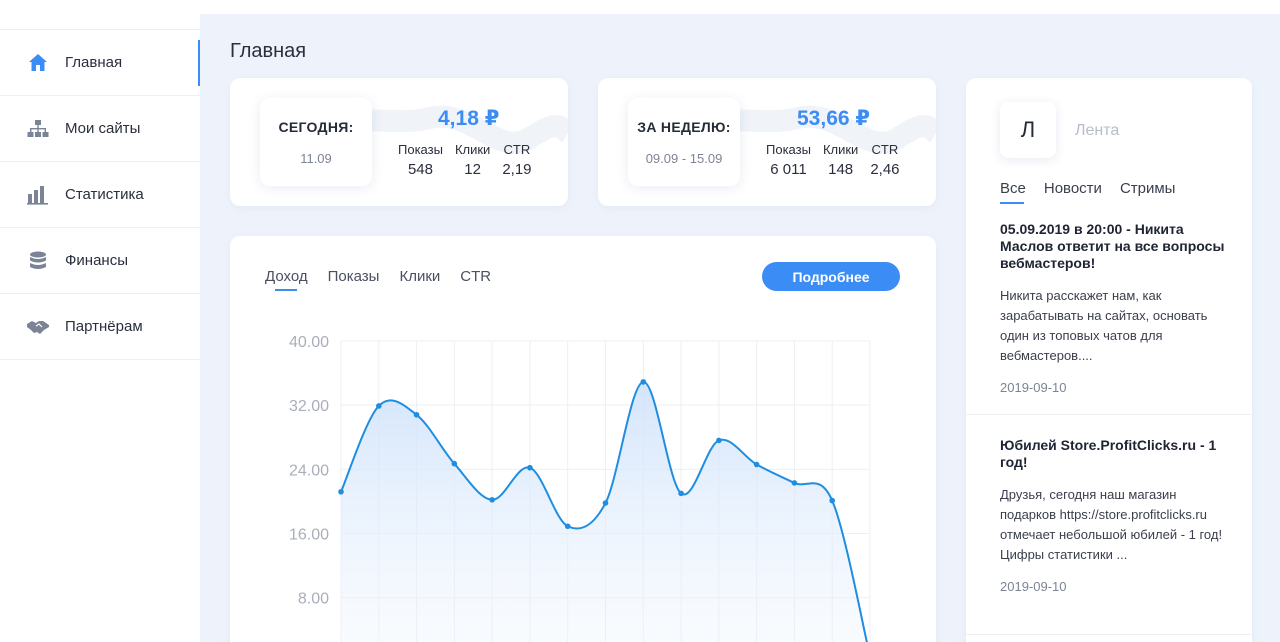 The height and width of the screenshot is (642, 1280). Describe the element at coordinates (472, 169) in the screenshot. I see `metric-value: 12` at that location.